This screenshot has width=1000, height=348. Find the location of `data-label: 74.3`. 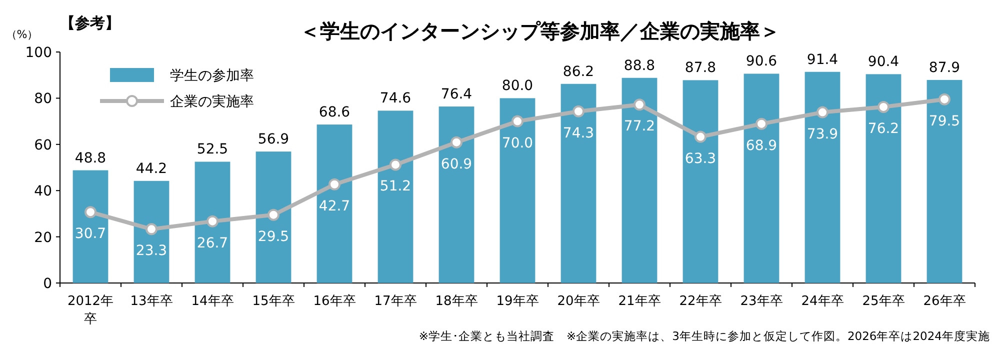

data-label: 74.3 is located at coordinates (578, 133).